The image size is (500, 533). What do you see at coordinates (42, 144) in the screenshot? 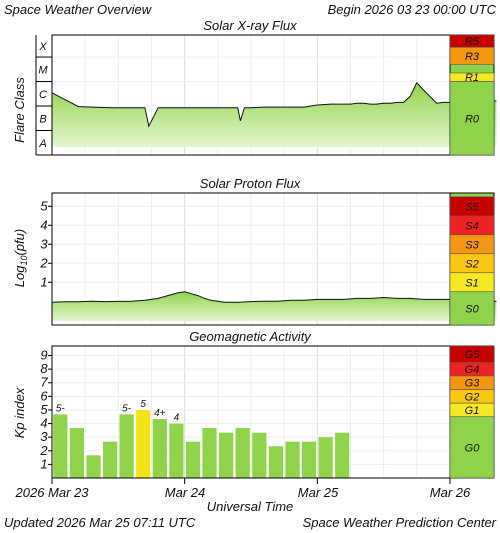
I see `xray-class-label-a: A` at bounding box center [42, 144].